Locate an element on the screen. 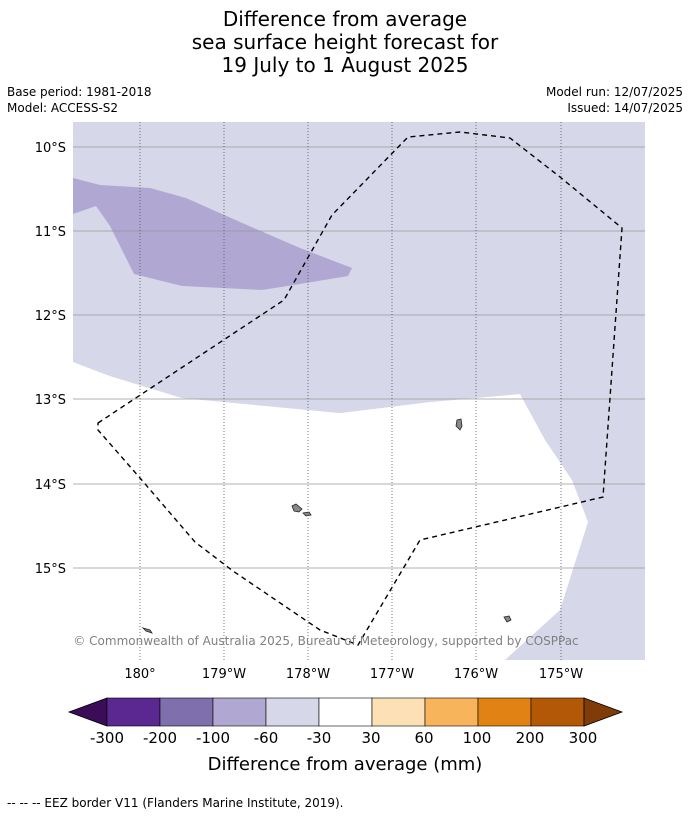 The width and height of the screenshot is (690, 816). colorbar is located at coordinates (345, 712).